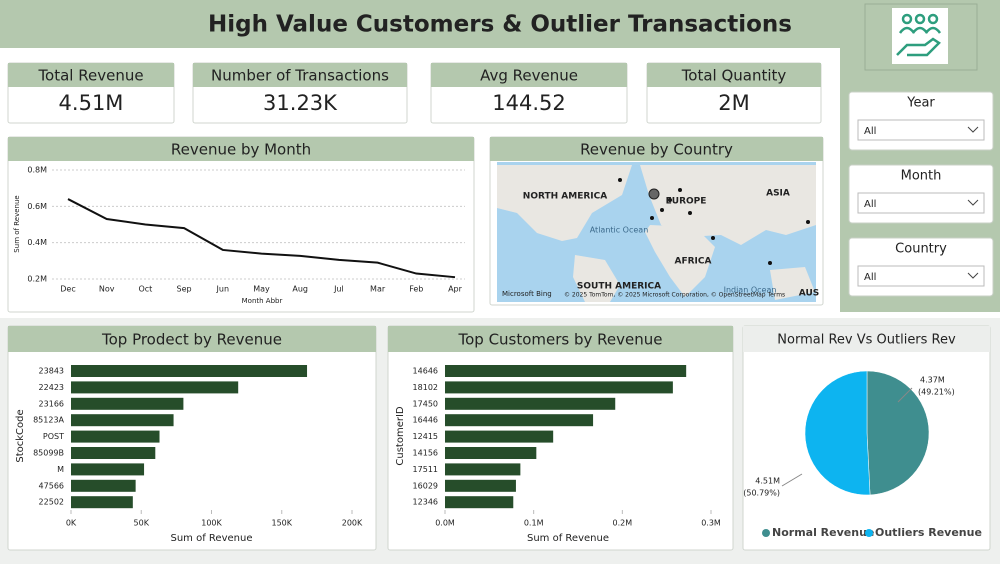  Describe the element at coordinates (300, 289) in the screenshot. I see `x-tick-label: Aug` at that location.